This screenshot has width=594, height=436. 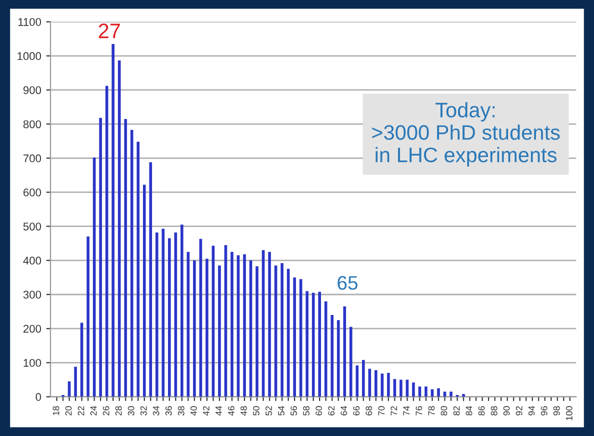 What do you see at coordinates (331, 411) in the screenshot?
I see `x-tick-label: 62` at bounding box center [331, 411].